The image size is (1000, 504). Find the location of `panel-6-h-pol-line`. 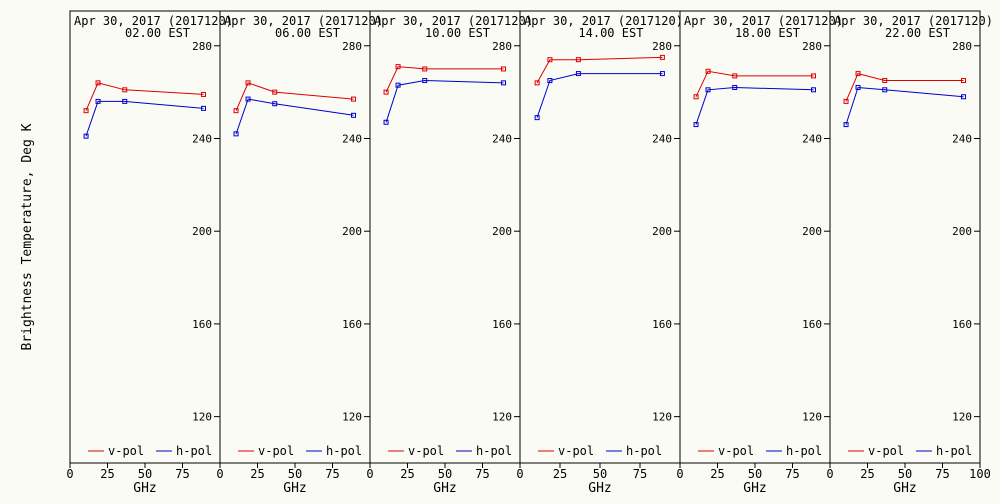

panel-6-h-pol-line is located at coordinates (904, 105).